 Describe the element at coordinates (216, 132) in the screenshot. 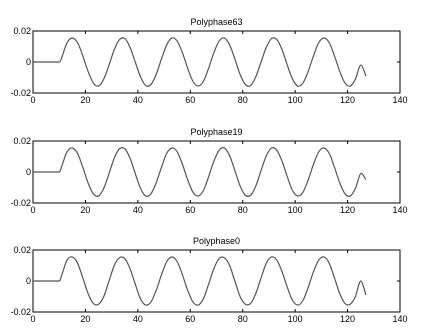

I see `plot-title: Polyphase19` at that location.